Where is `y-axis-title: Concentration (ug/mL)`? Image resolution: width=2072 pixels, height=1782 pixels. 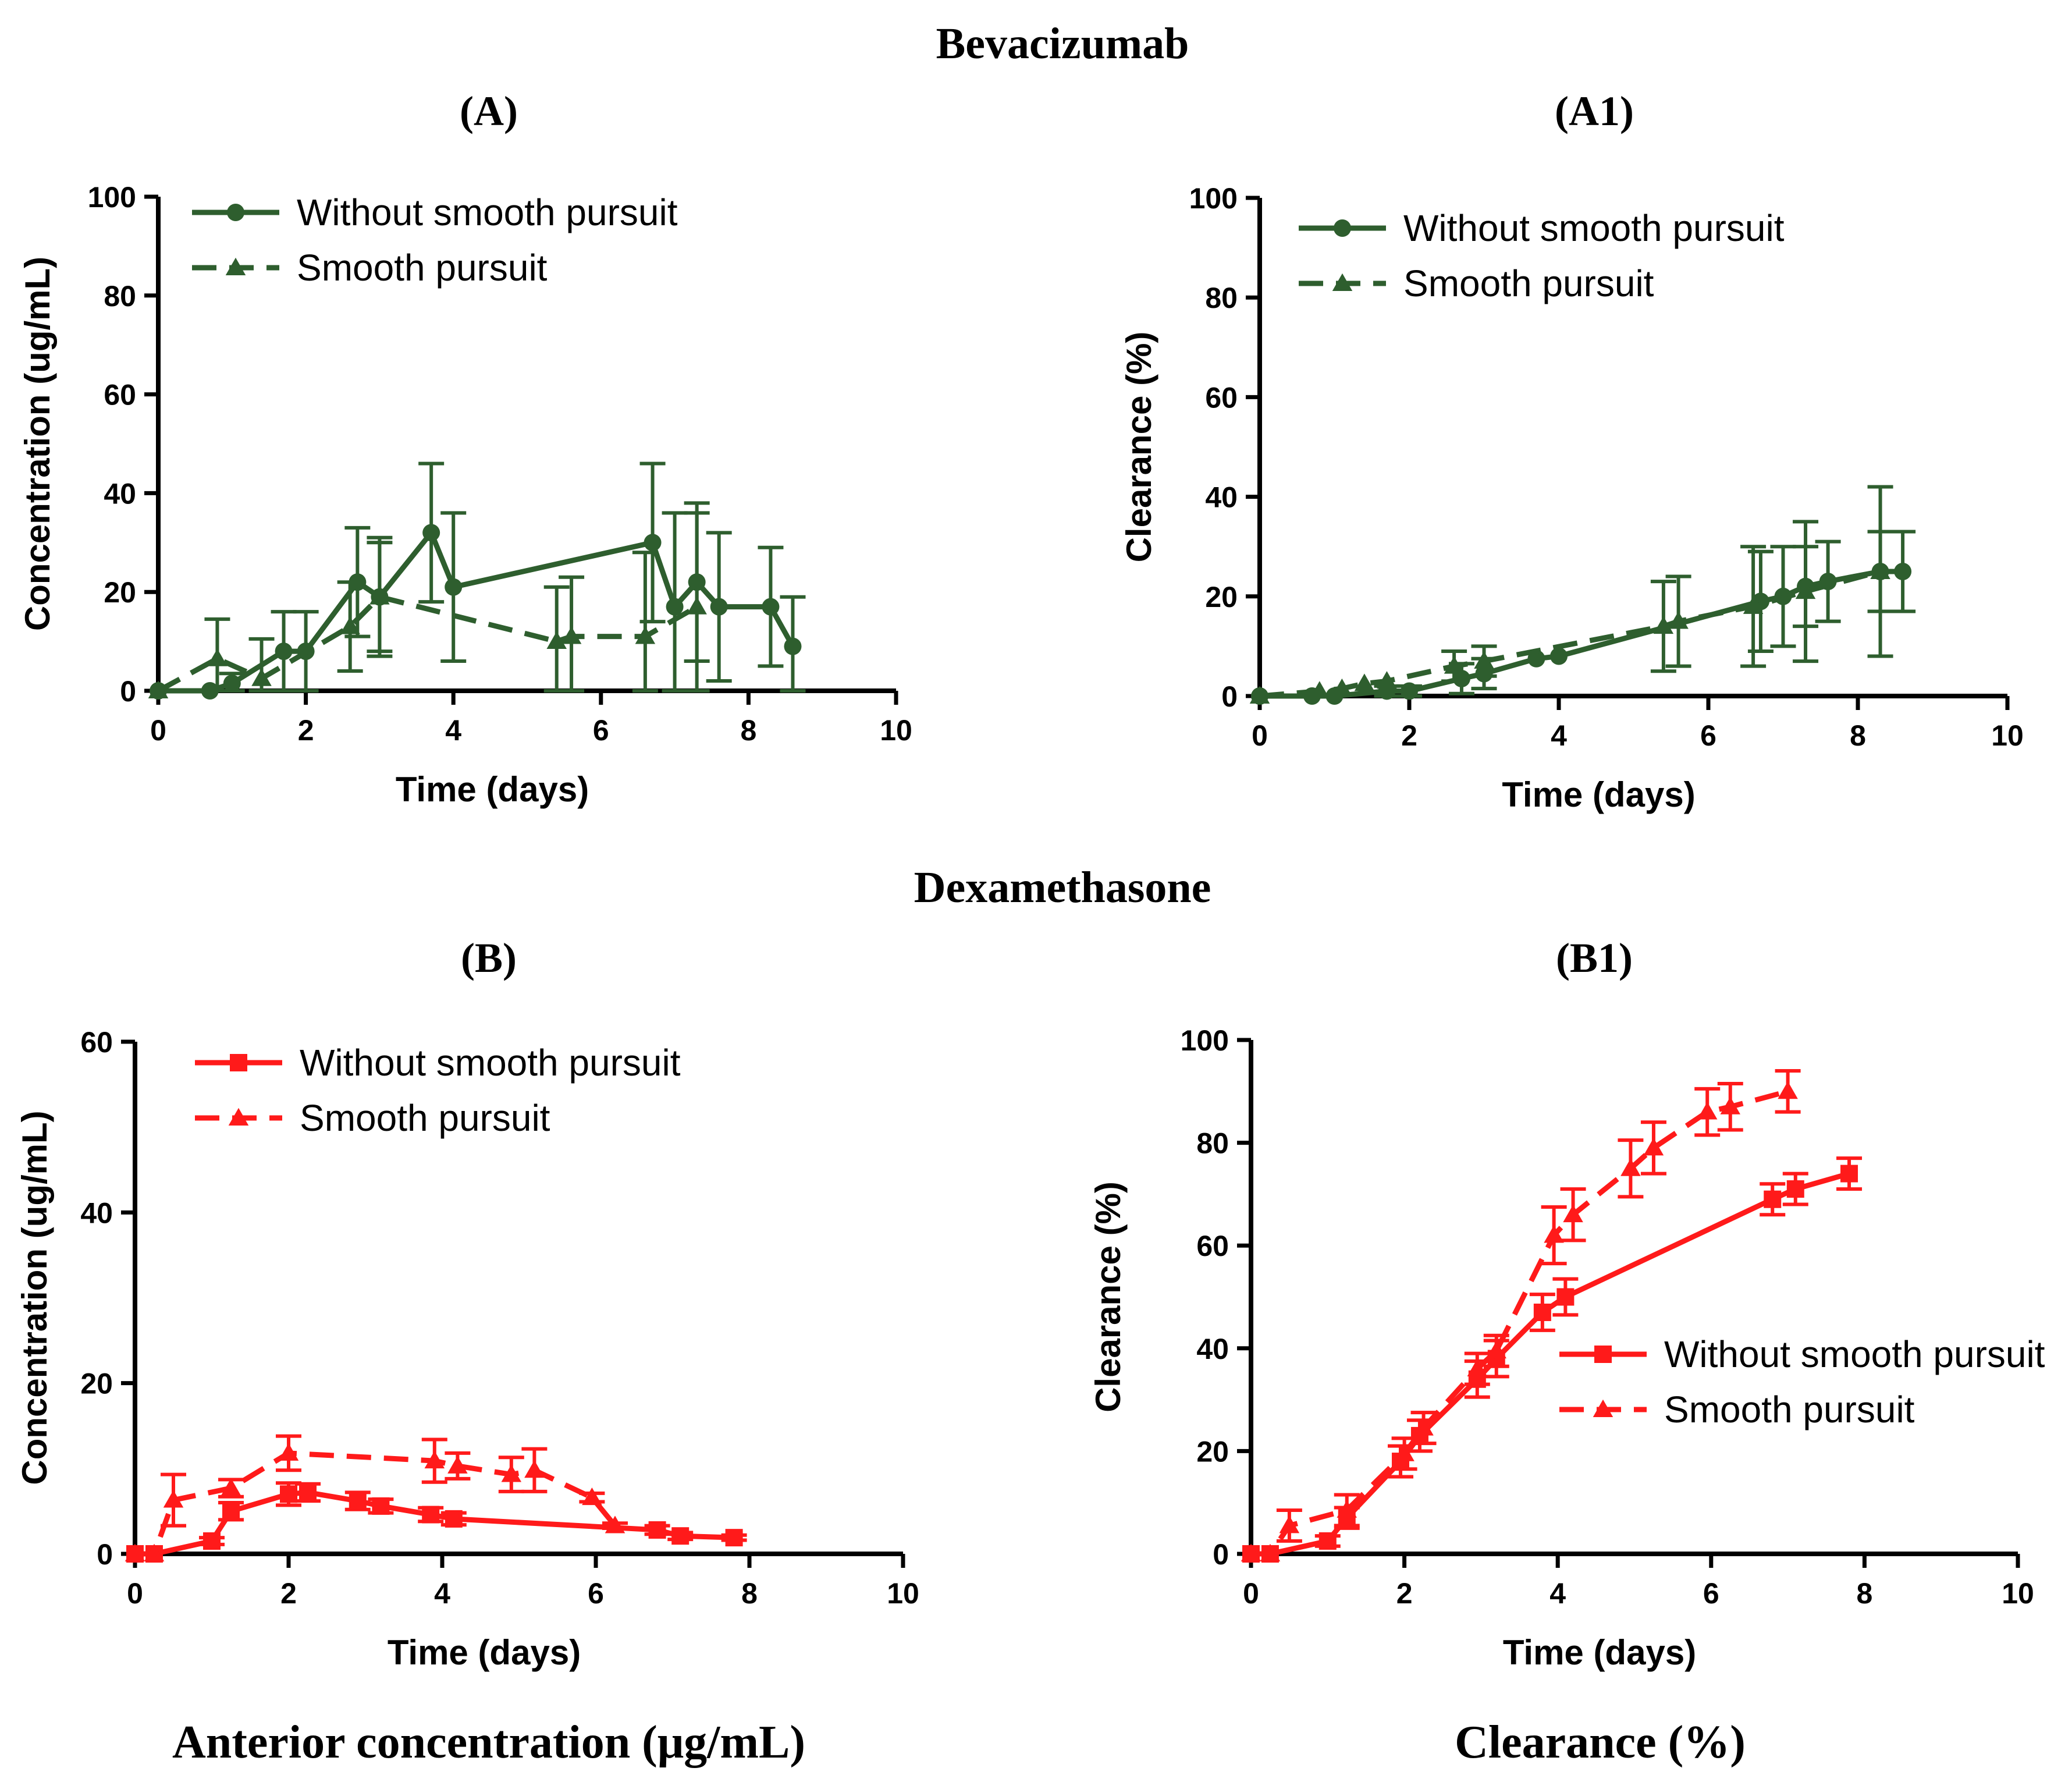
y-axis-title: Concentration (ug/mL) is located at coordinates (37, 444).